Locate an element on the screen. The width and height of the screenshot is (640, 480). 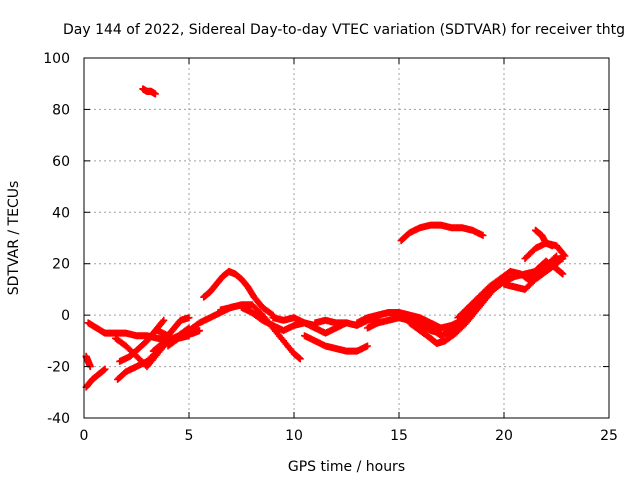
x-tick-label: 20 is located at coordinates (504, 436).